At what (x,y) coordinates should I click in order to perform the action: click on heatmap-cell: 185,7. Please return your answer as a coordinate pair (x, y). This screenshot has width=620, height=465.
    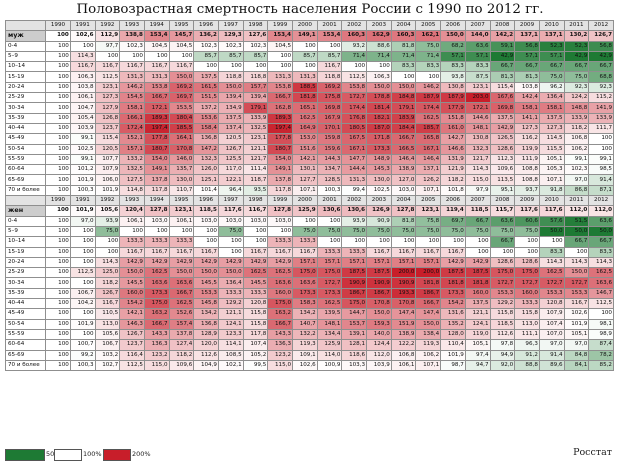
    Looking at the image, I should click on (428, 128).